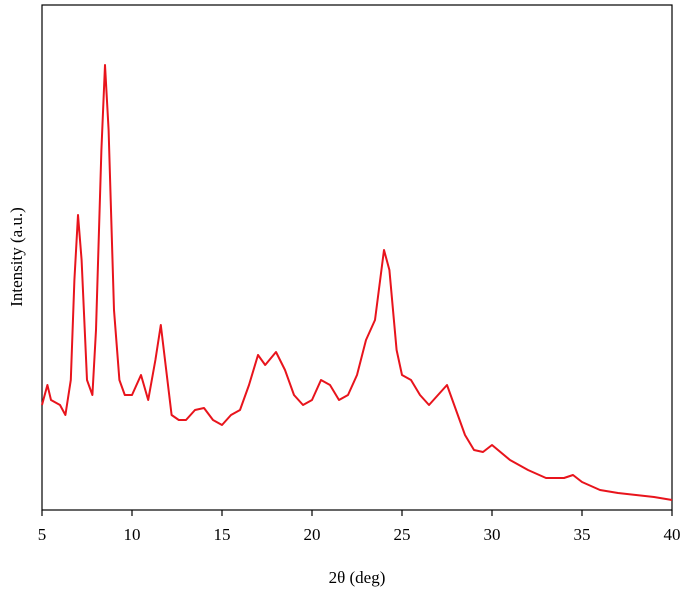  Describe the element at coordinates (16, 257) in the screenshot. I see `y-axis-label: Intensity (a.u.)` at that location.